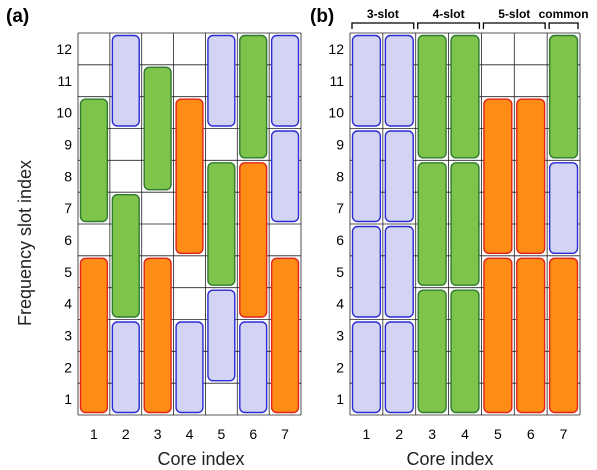  What do you see at coordinates (563, 208) in the screenshot?
I see `panel-b-block-core7-purple` at bounding box center [563, 208].